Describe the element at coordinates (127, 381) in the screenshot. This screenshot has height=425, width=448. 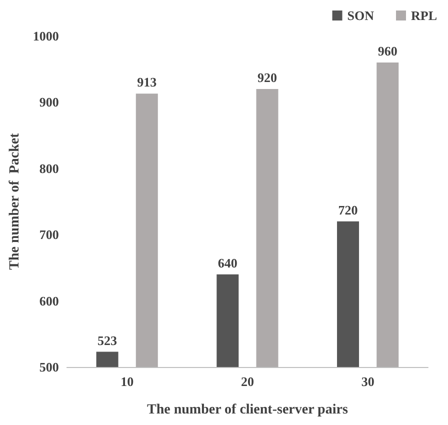
I see `x-tick-label: 10` at that location.